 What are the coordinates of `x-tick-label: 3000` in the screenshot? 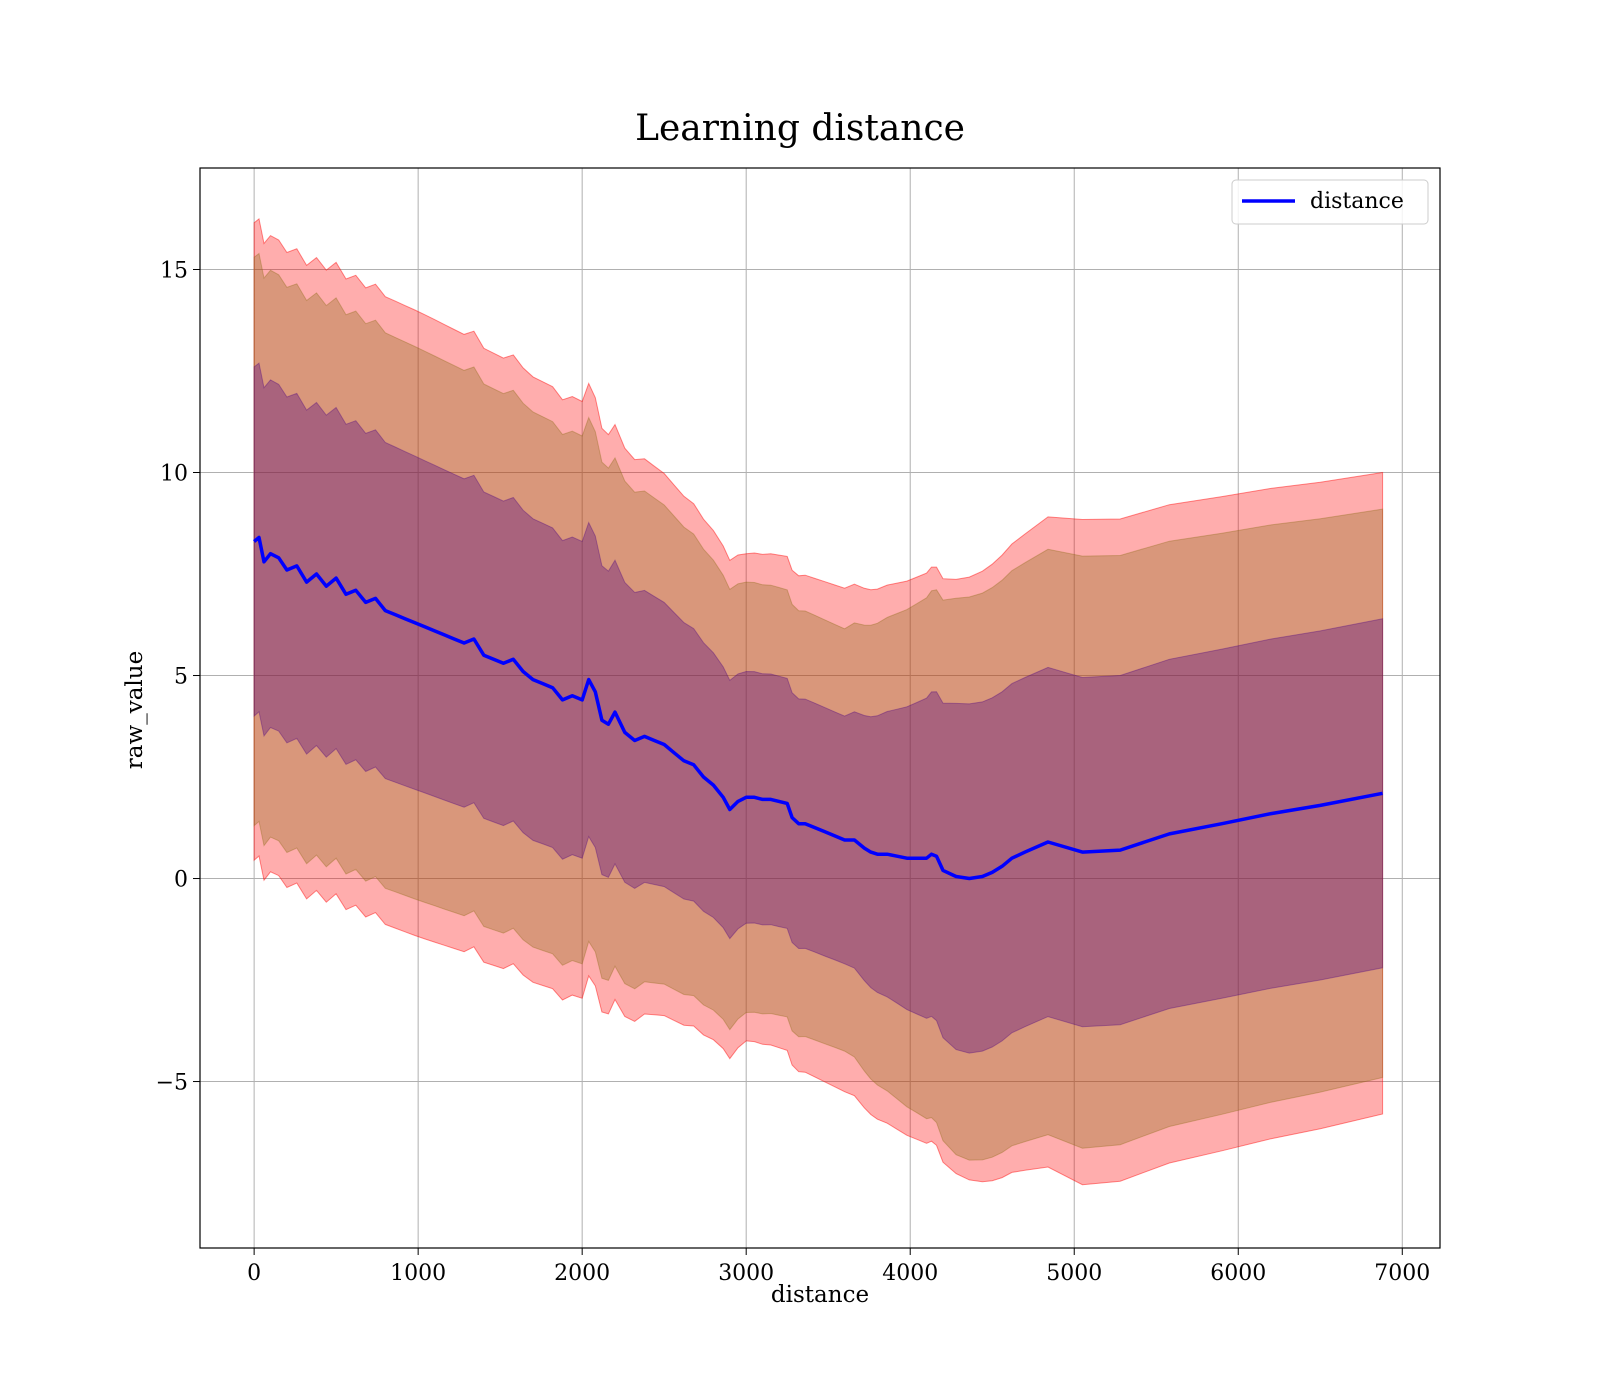 It's located at (746, 1273).